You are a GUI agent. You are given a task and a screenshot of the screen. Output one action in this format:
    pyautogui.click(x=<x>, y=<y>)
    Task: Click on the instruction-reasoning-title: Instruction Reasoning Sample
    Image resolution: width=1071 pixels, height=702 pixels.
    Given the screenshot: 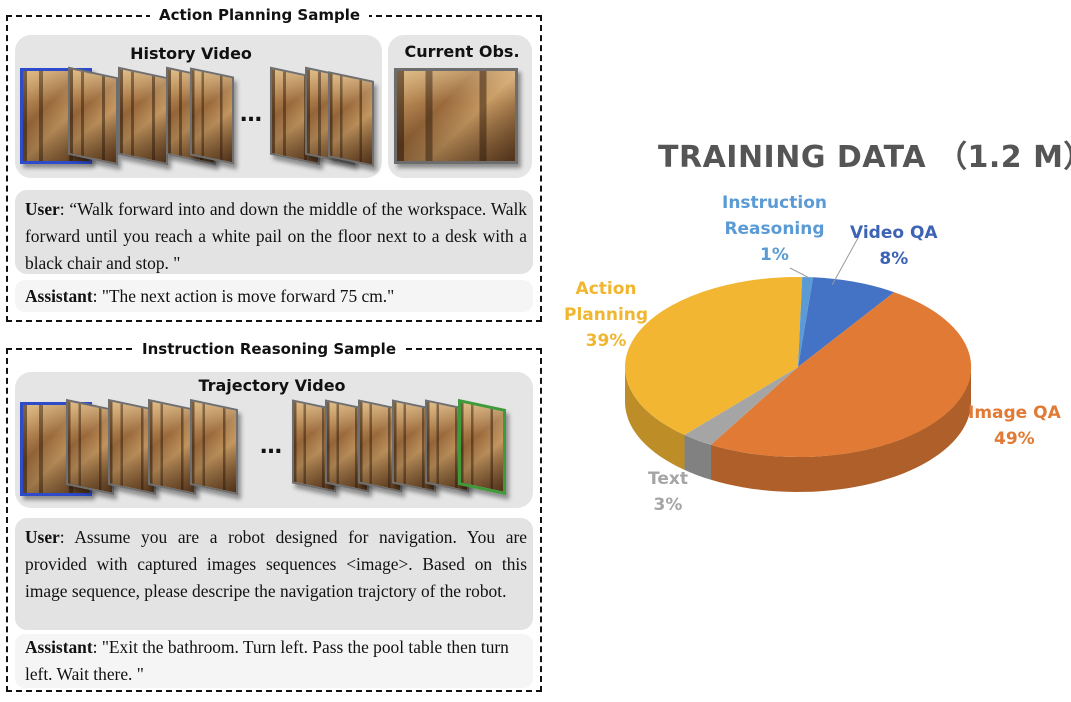 What is the action you would take?
    pyautogui.click(x=269, y=349)
    